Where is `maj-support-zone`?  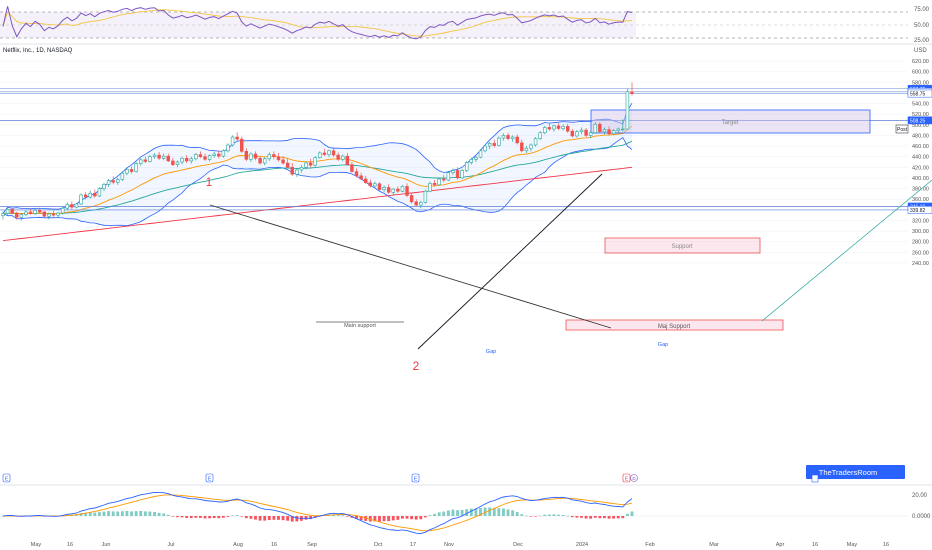
maj-support-zone is located at coordinates (674, 325).